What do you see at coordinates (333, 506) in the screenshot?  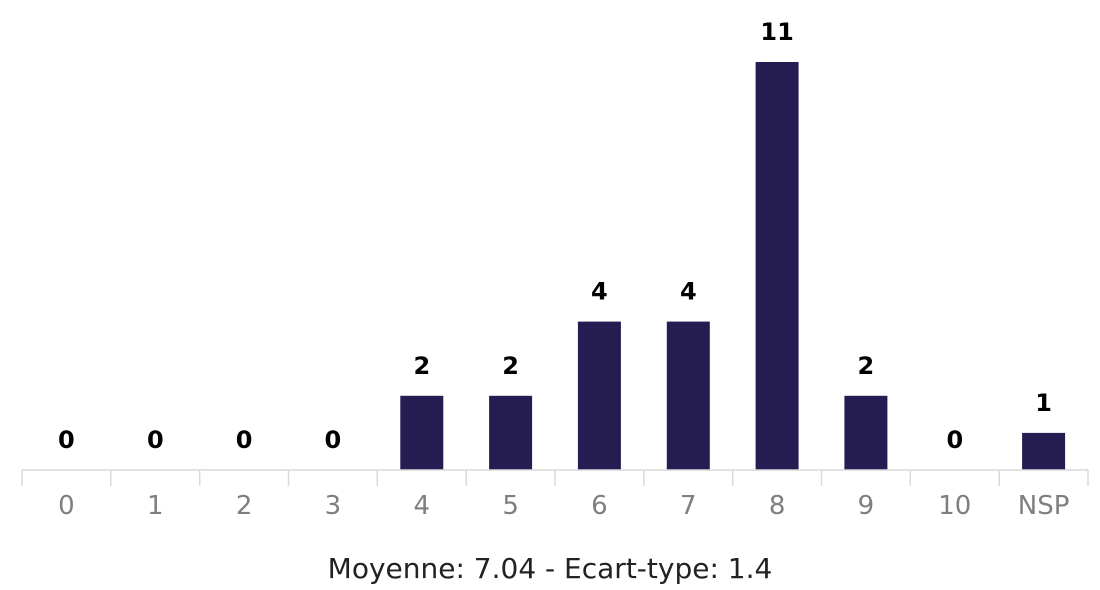 I see `x-tick-label-3: 3` at bounding box center [333, 506].